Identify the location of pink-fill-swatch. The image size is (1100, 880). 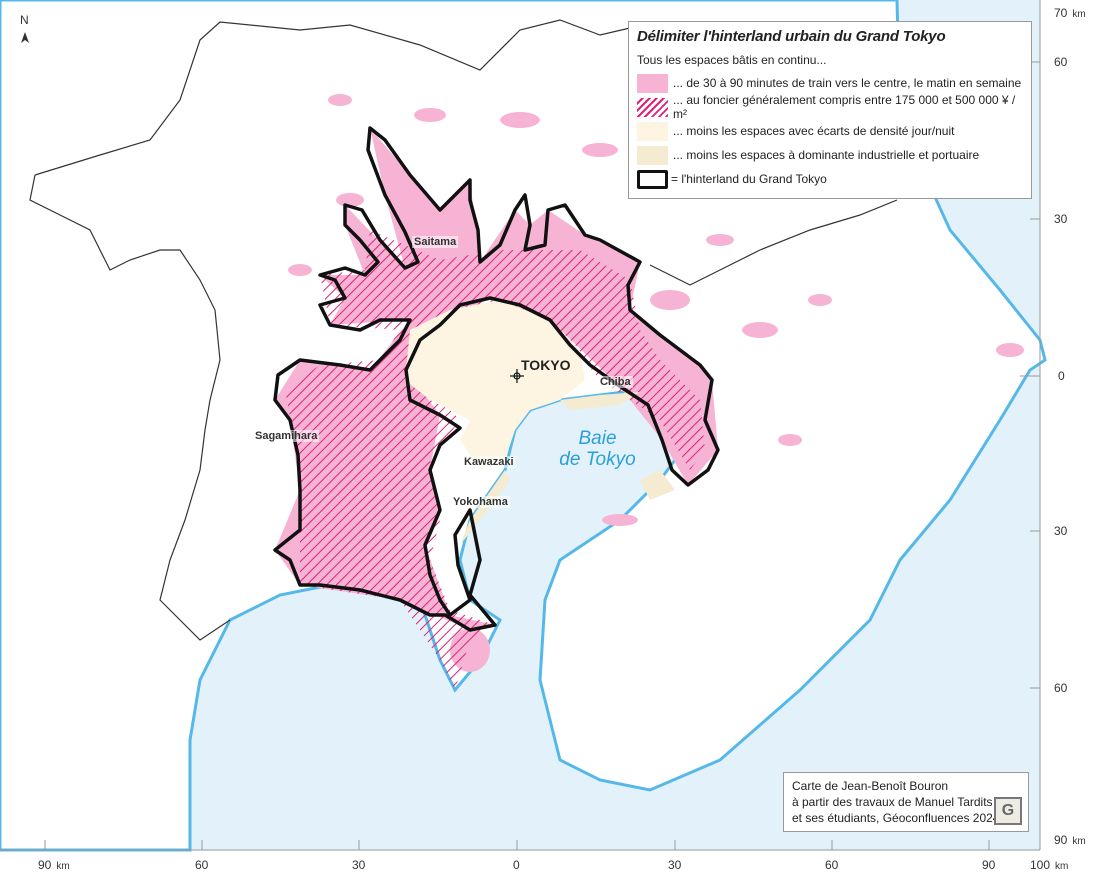
(652, 83).